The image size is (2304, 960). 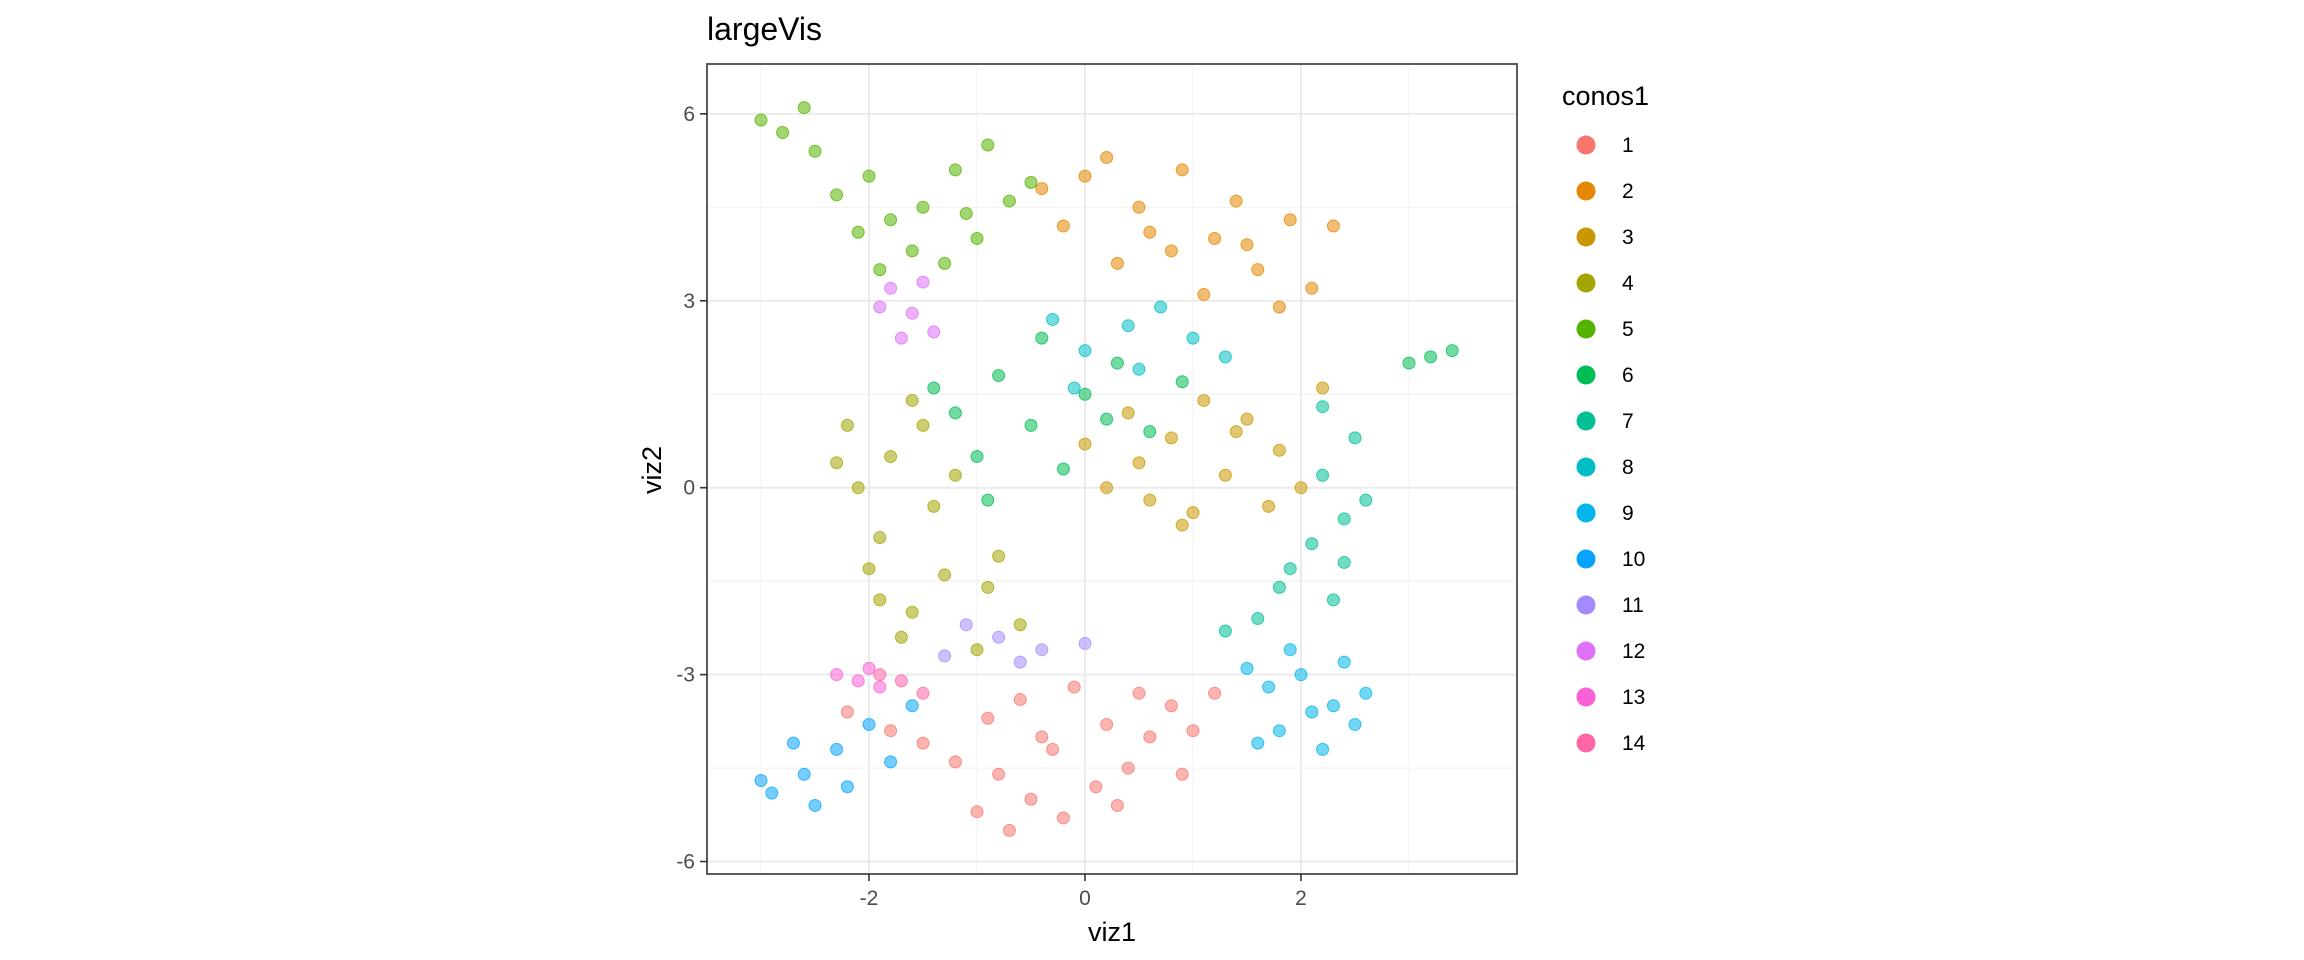 I want to click on legend-label: 7, so click(x=1628, y=421).